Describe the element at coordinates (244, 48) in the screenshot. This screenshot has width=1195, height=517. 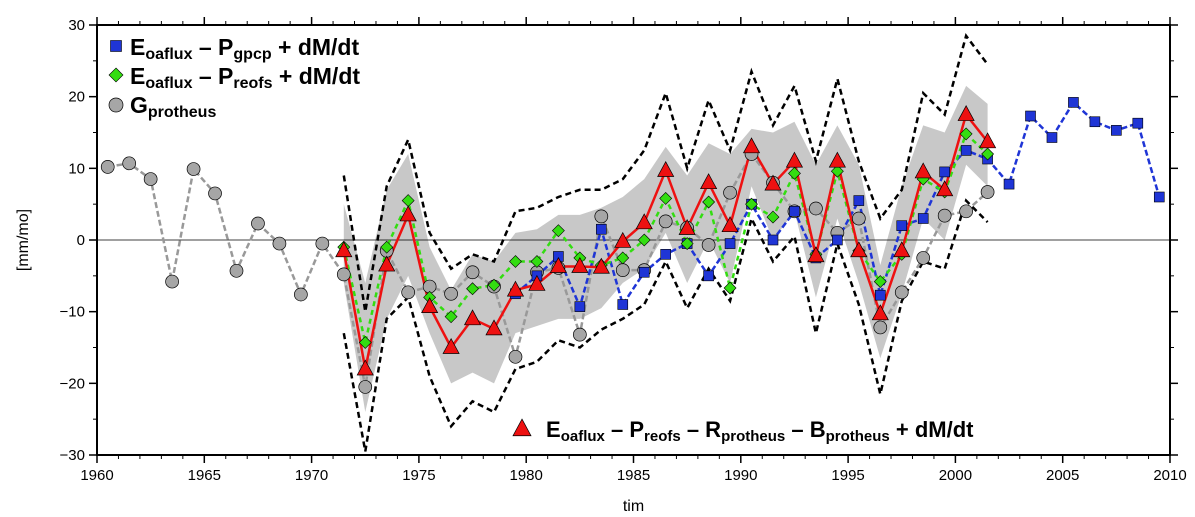
I see `legend-entry-gpcp: Eoaflux – Pgpcp + dM/dt` at that location.